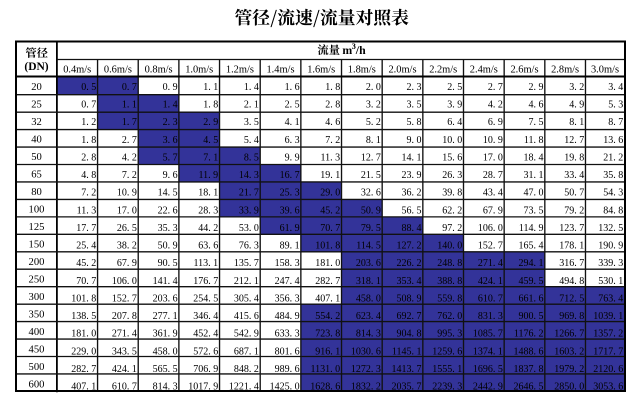  What do you see at coordinates (37, 367) in the screenshot?
I see `svg-text: 500` at bounding box center [37, 367].